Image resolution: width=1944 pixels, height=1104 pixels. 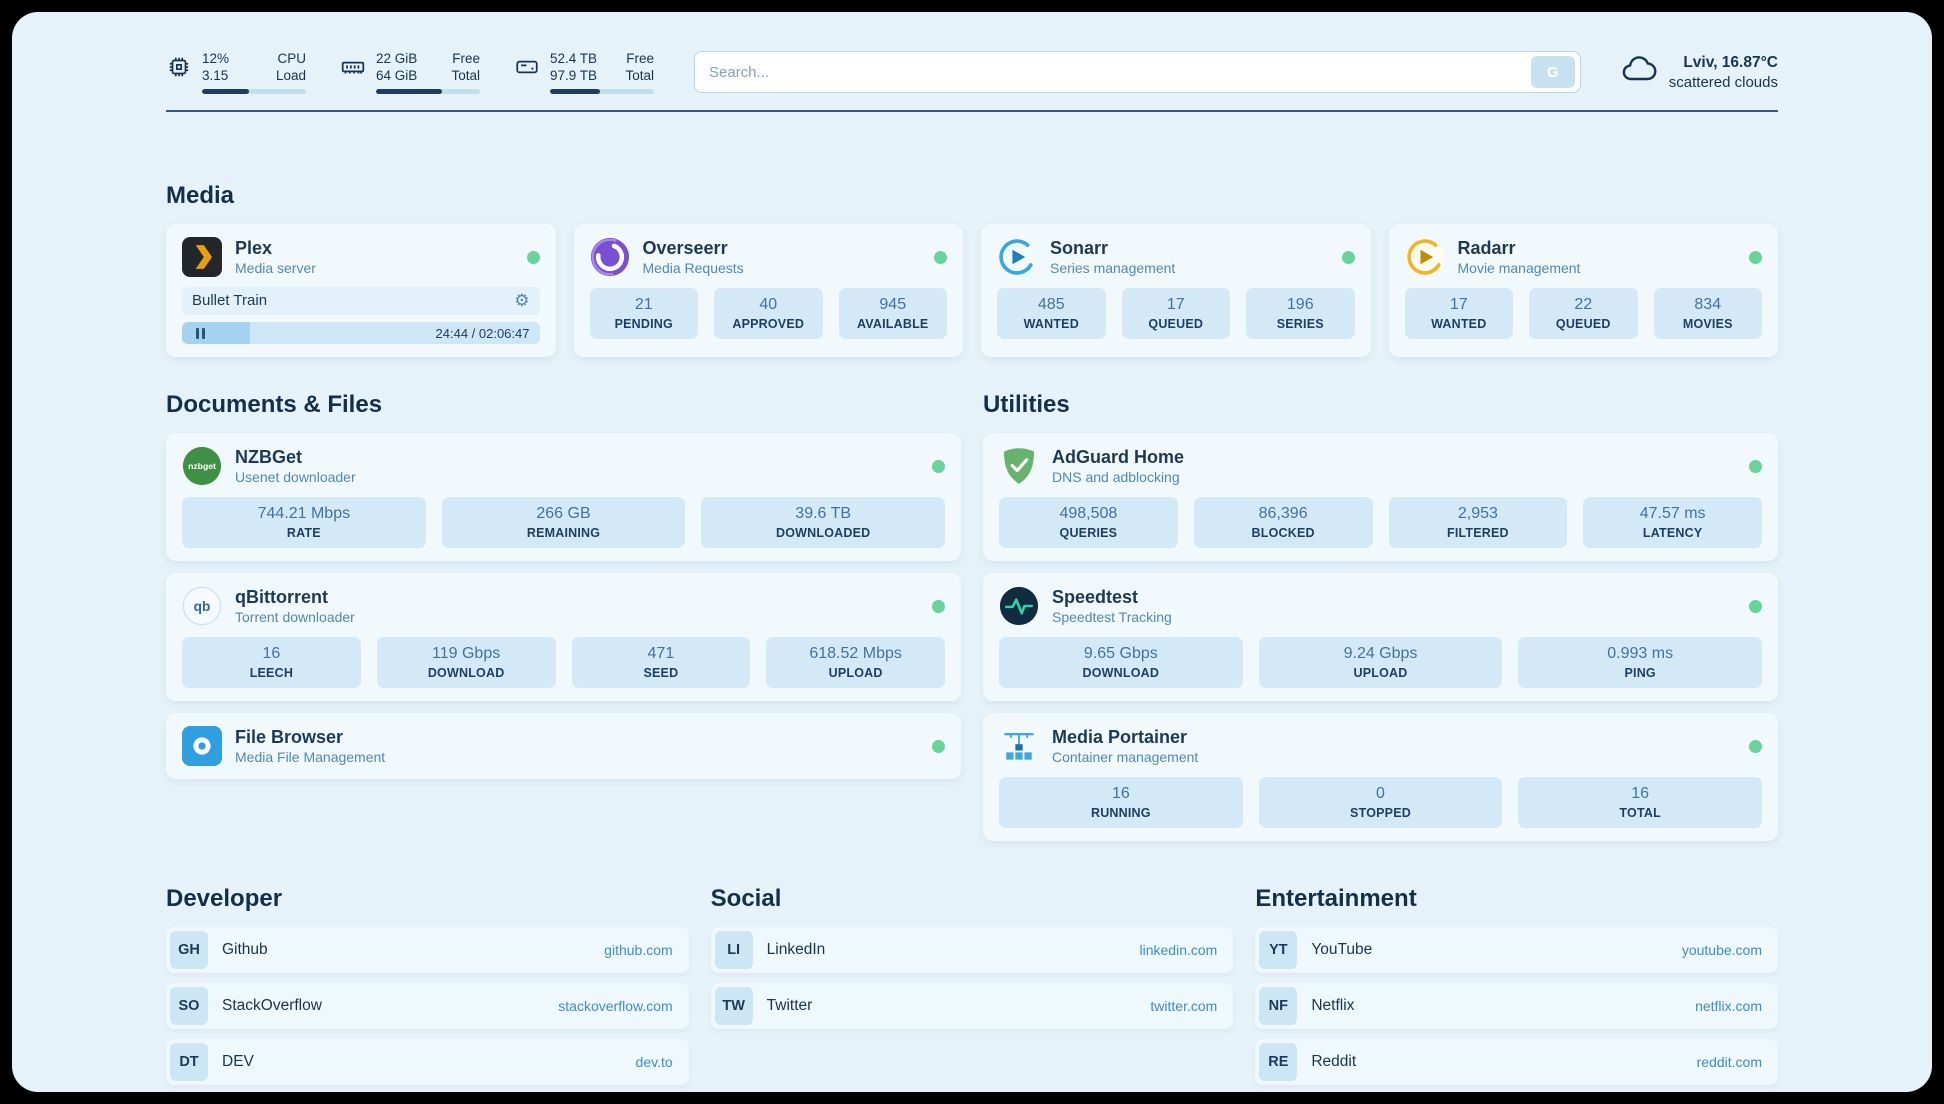 What do you see at coordinates (202, 746) in the screenshot?
I see `filebrowser-icon` at bounding box center [202, 746].